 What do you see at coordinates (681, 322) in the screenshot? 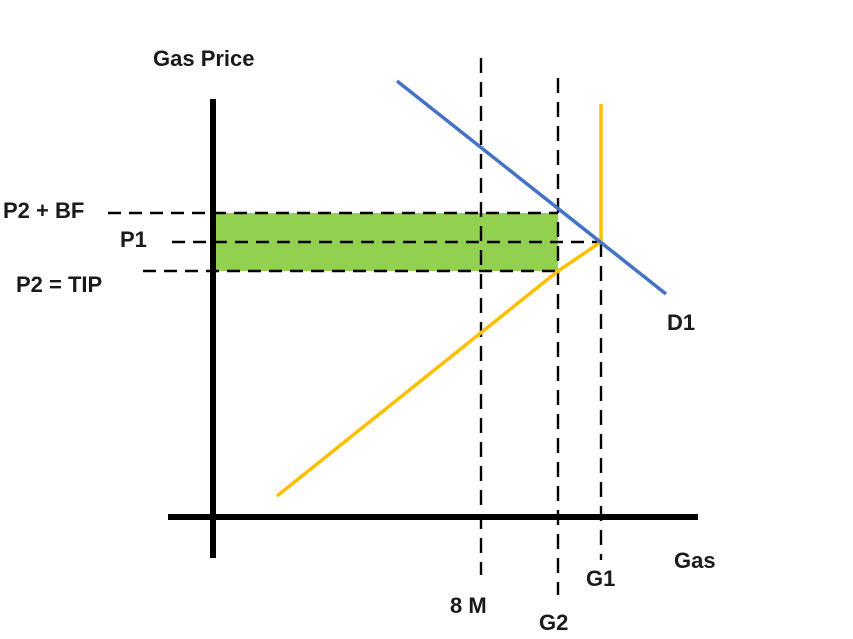
I see `demand-label: D1` at bounding box center [681, 322].